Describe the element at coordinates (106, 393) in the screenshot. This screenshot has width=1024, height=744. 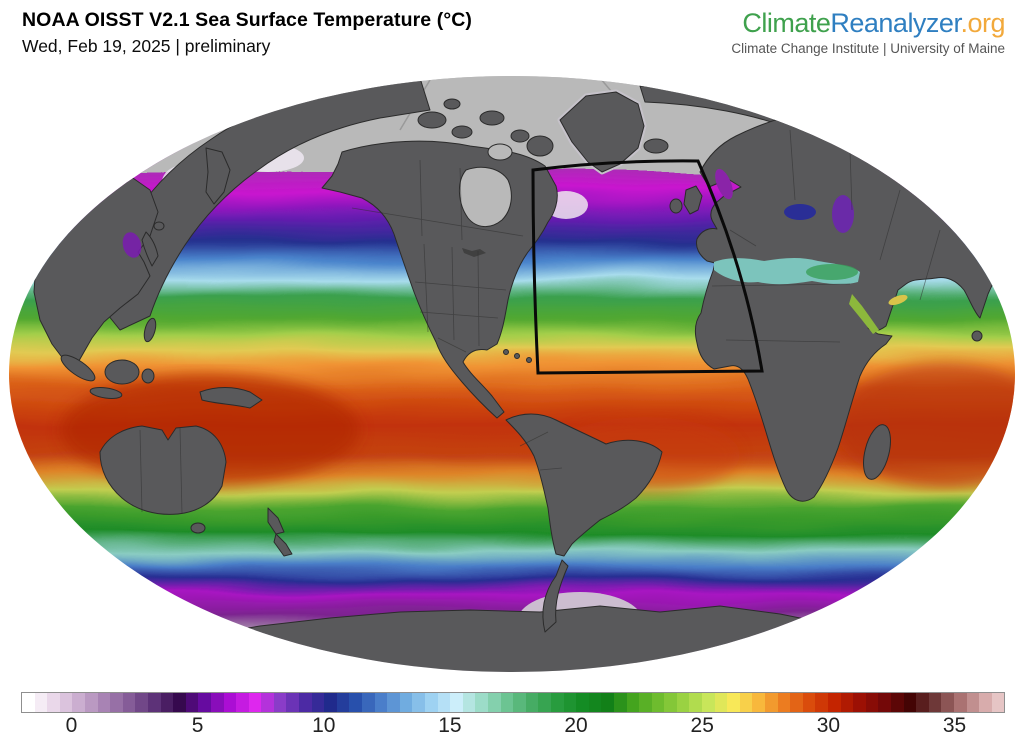
I see `java` at that location.